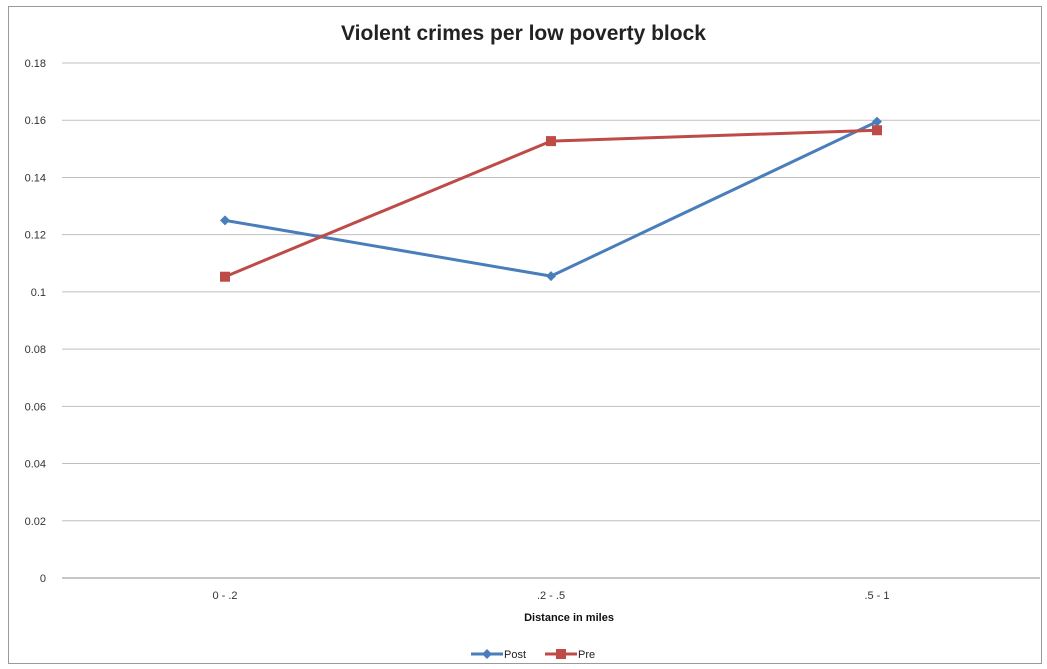  What do you see at coordinates (35, 350) in the screenshot?
I see `y-tick-label: 0.08` at bounding box center [35, 350].